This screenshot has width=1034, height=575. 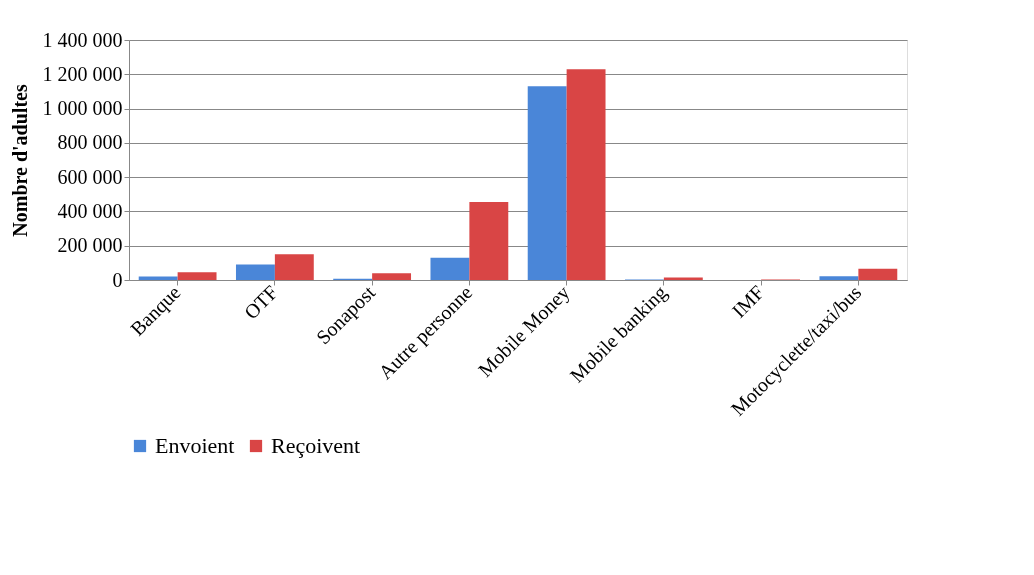 What do you see at coordinates (90, 245) in the screenshot?
I see `y-tick-label: 200 000` at bounding box center [90, 245].